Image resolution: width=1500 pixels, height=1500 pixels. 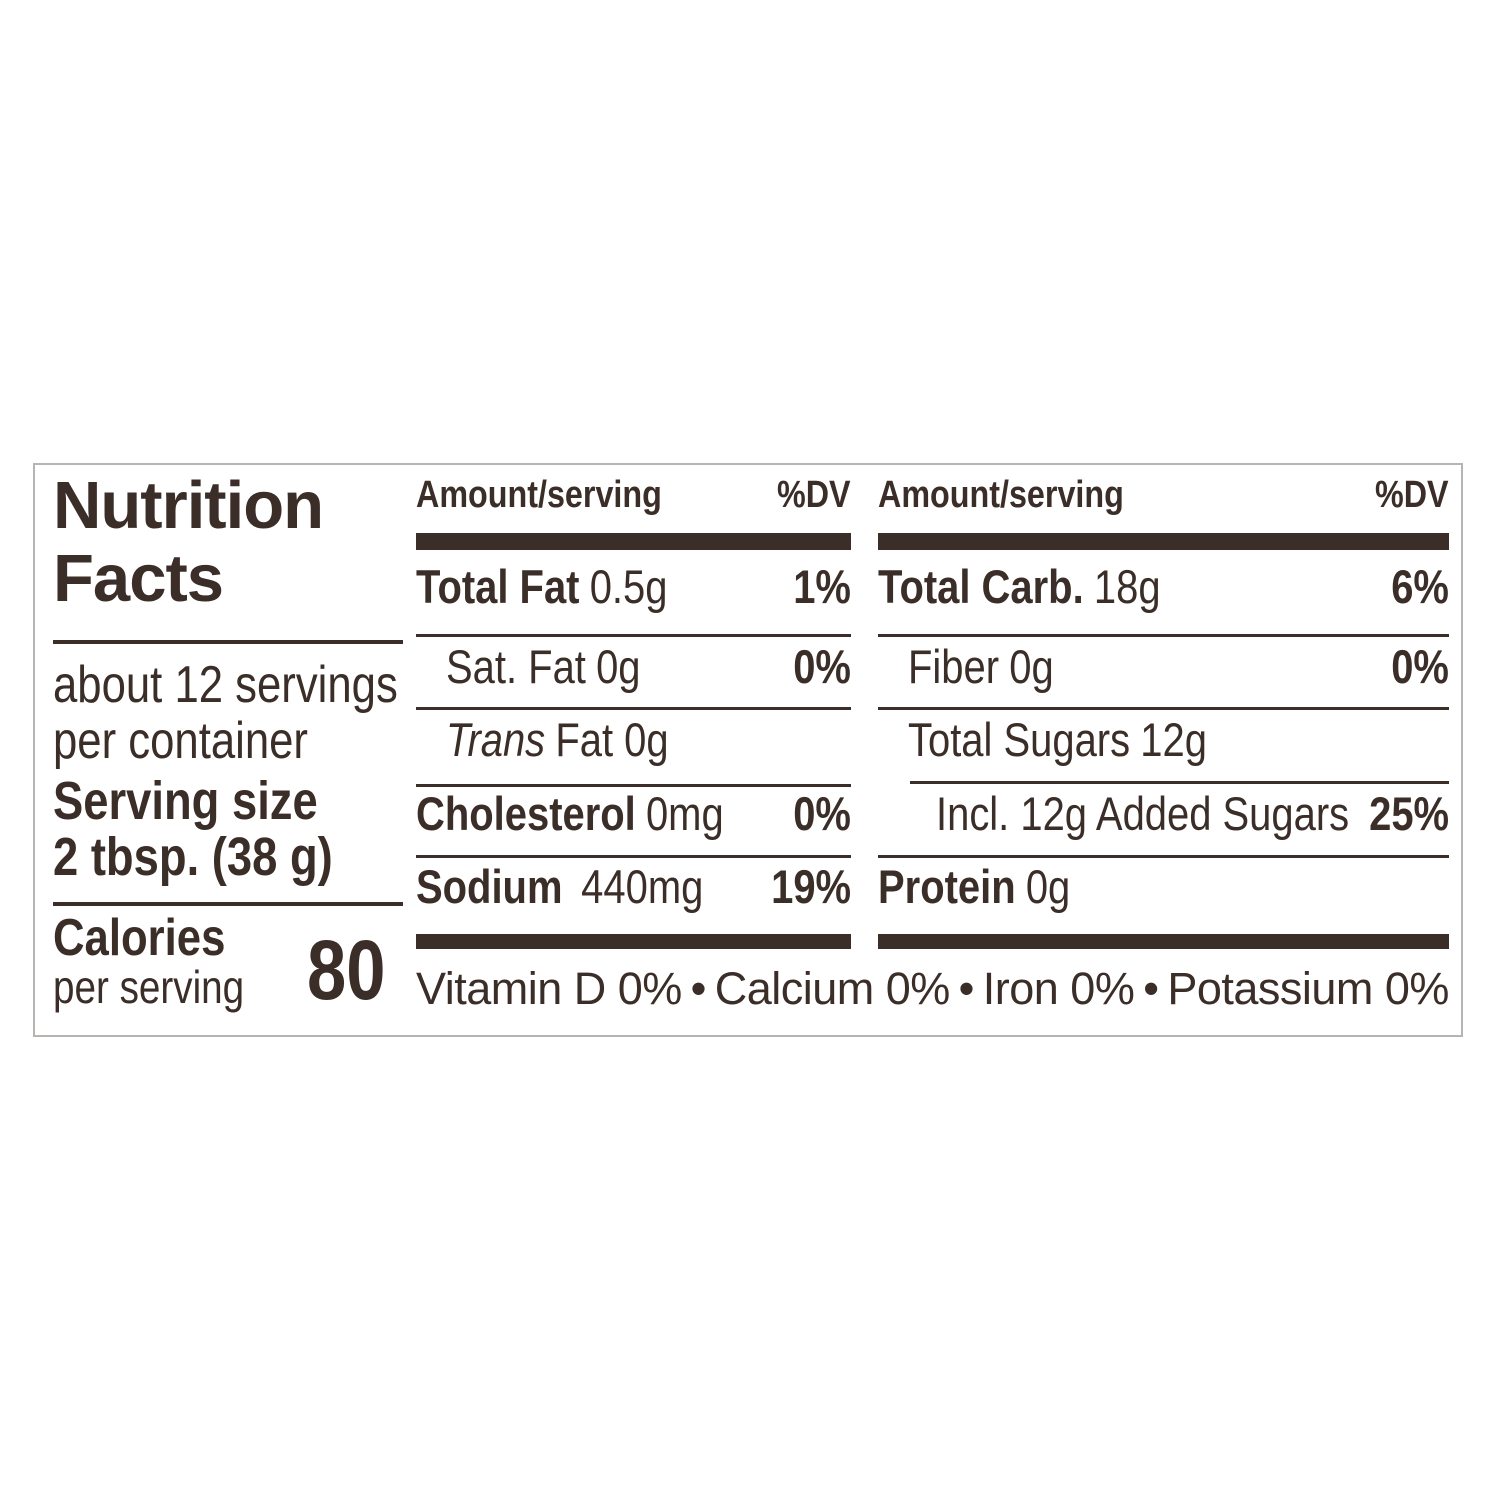 I want to click on micronutrient-calcium: Calcium 0%, so click(x=832, y=988).